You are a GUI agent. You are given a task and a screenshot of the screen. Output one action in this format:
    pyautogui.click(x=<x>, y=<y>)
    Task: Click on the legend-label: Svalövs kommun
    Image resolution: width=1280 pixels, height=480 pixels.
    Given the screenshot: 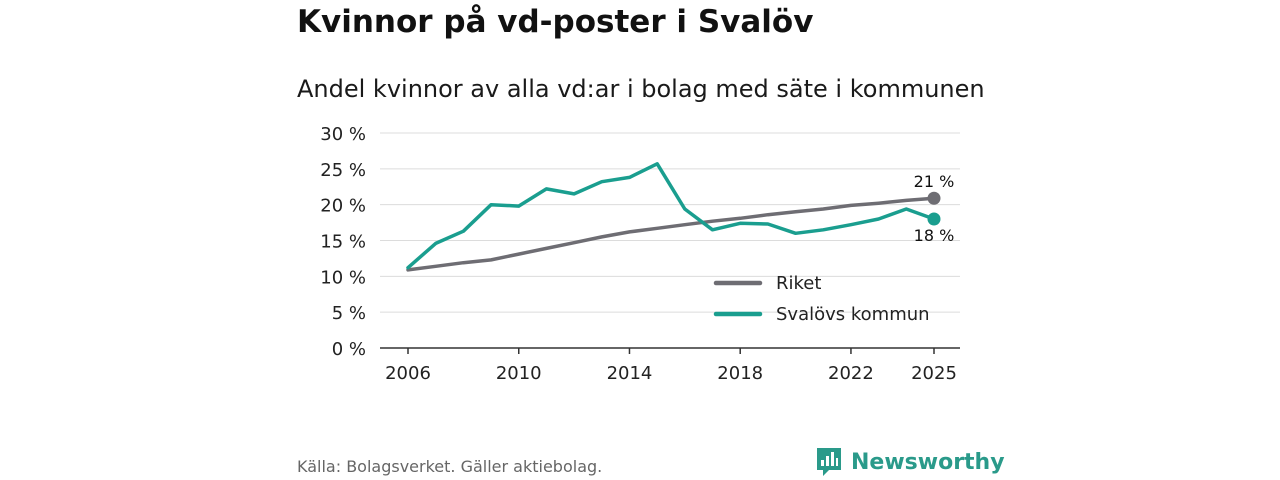 What is the action you would take?
    pyautogui.click(x=853, y=314)
    